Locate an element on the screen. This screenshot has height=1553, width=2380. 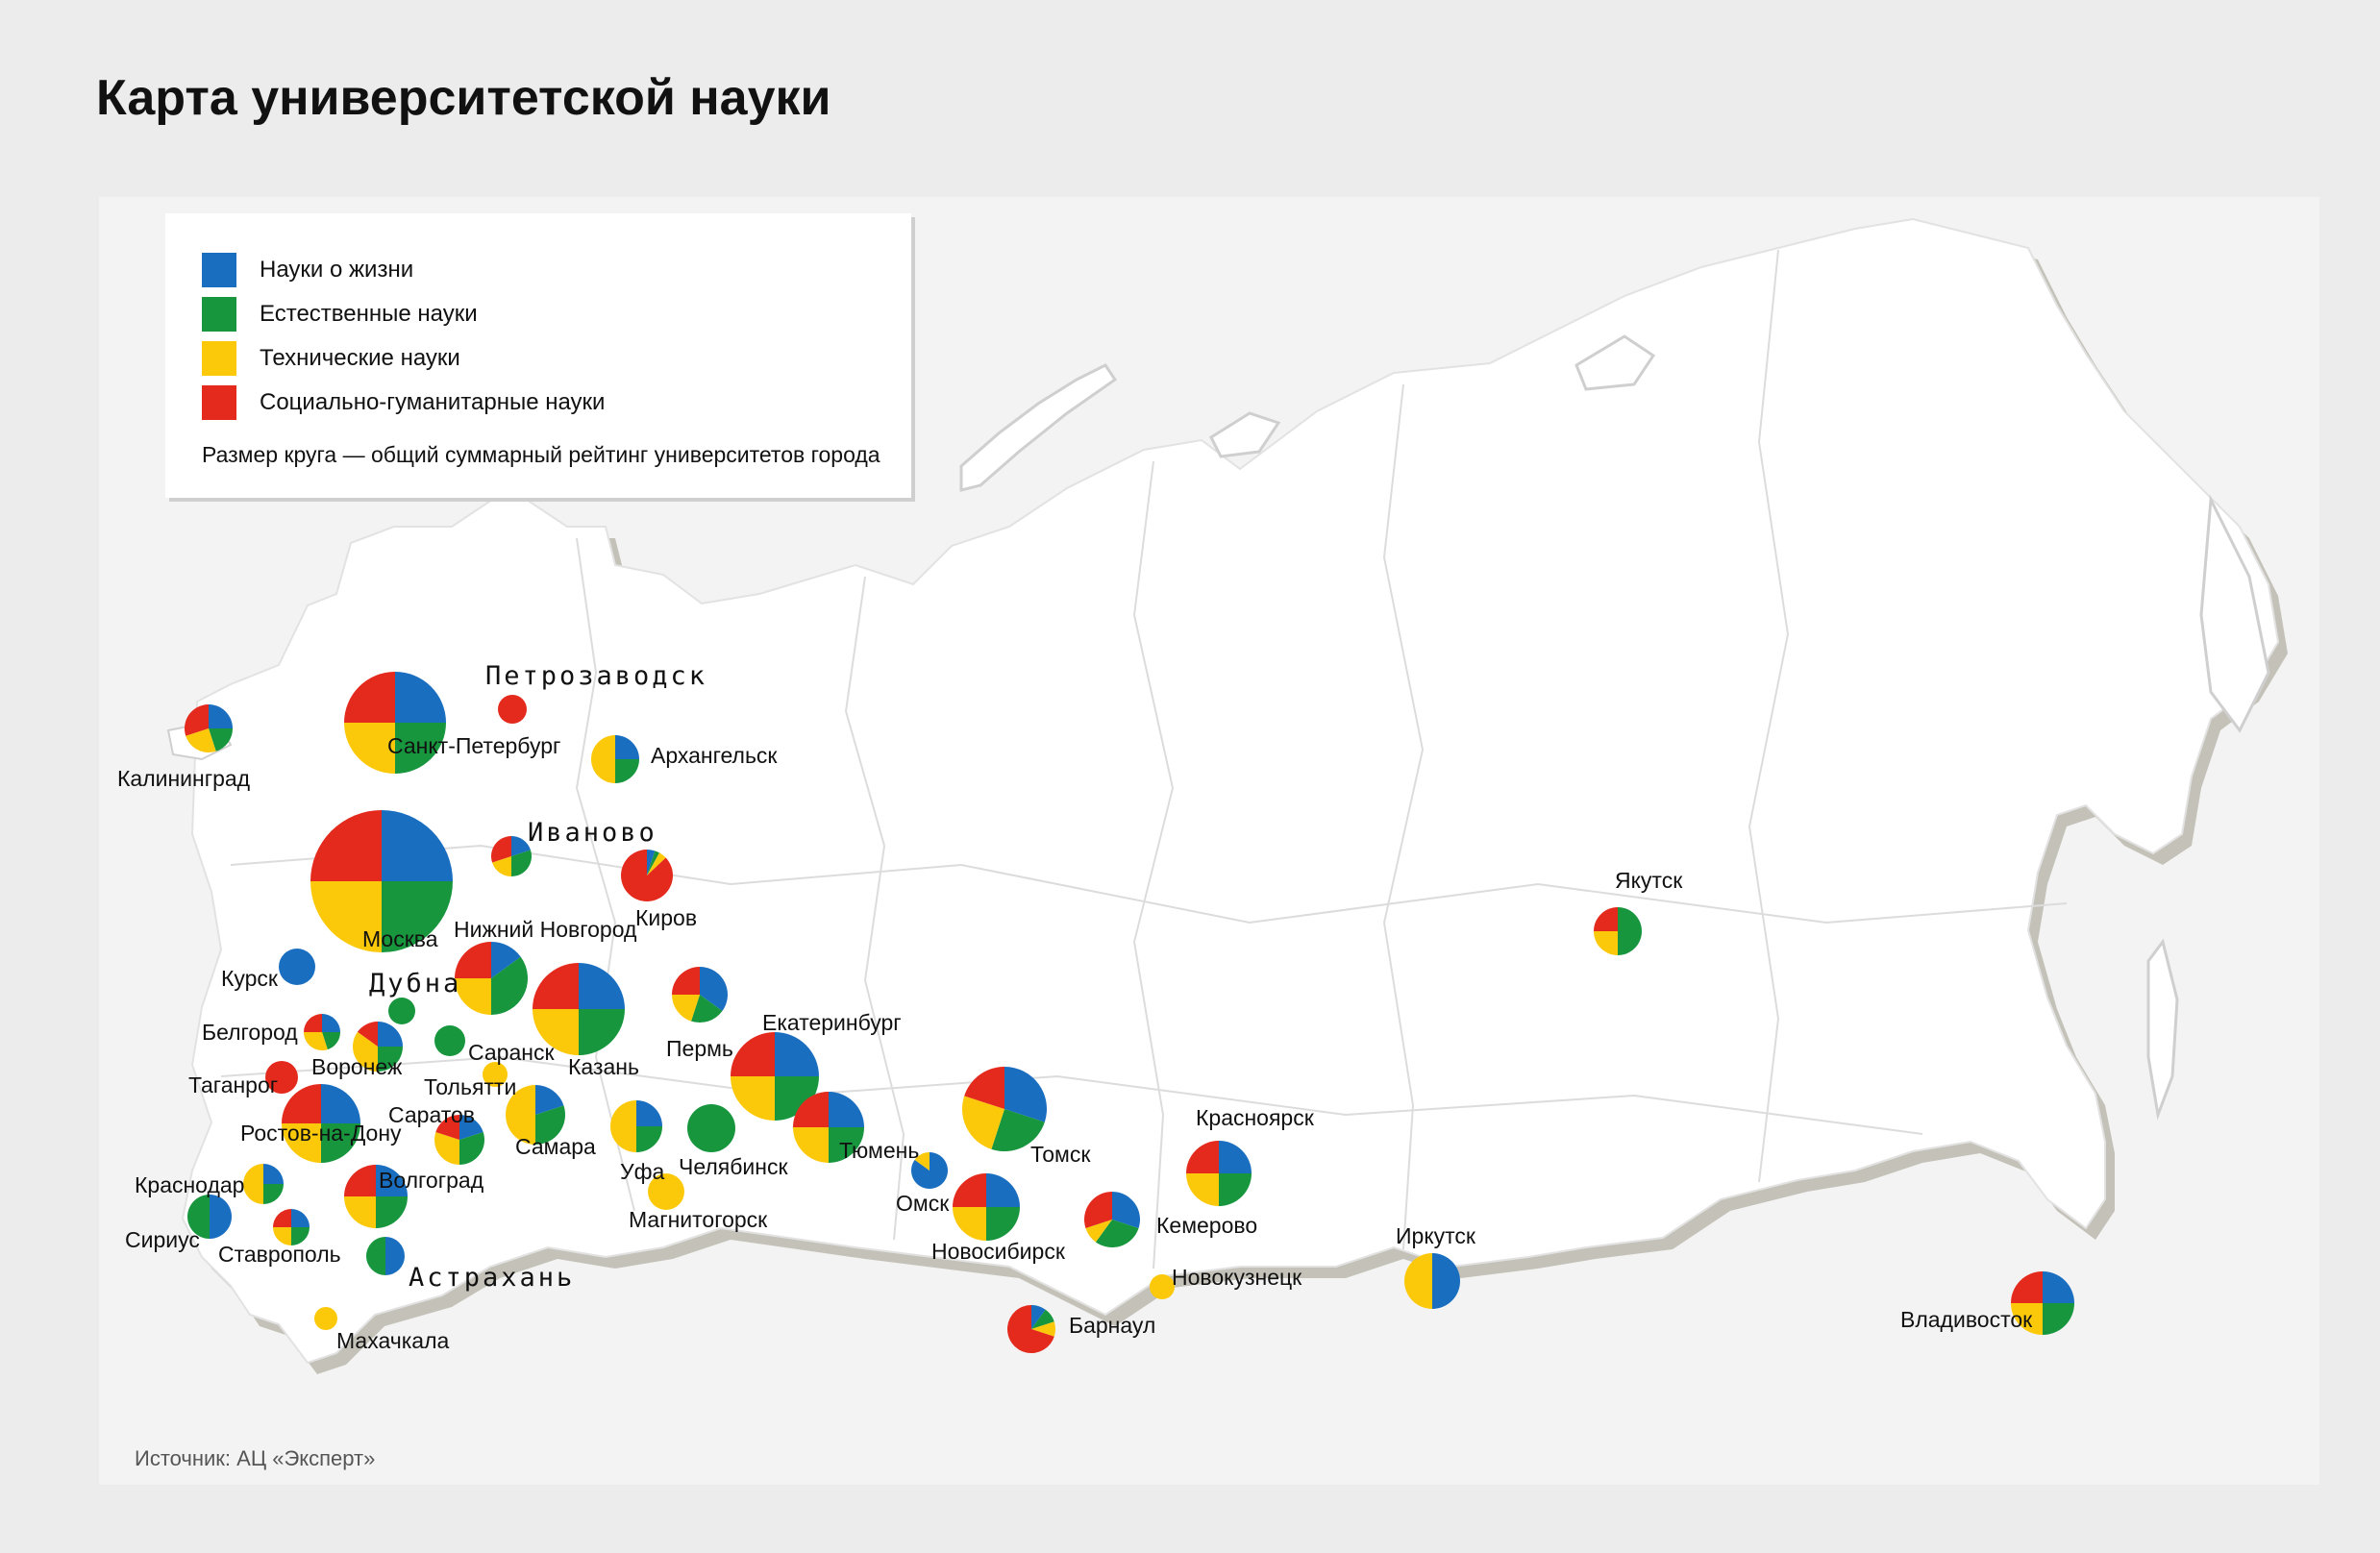
legend-item-natural: Естественные науки is located at coordinates (340, 314).